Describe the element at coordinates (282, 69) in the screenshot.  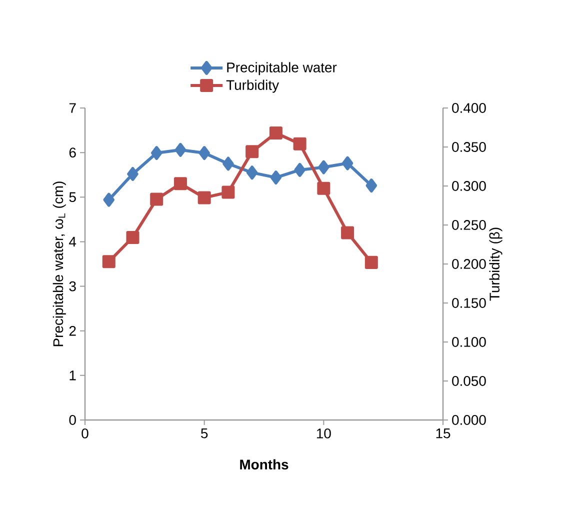
I see `legend-label: Precipitable water` at that location.